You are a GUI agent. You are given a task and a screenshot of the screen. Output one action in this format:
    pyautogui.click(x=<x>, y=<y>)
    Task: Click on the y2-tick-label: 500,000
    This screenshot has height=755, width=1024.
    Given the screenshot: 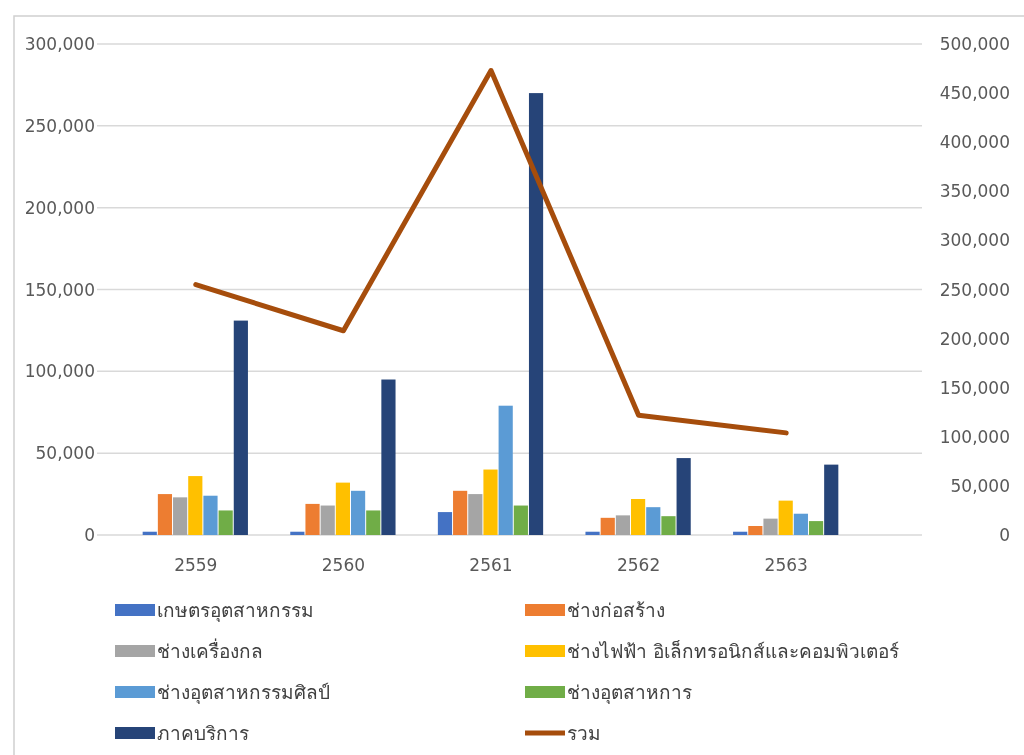 What is the action you would take?
    pyautogui.click(x=974, y=44)
    